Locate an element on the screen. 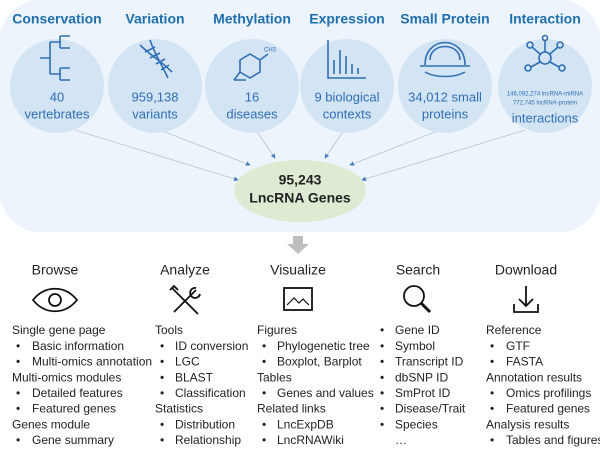 The image size is (600, 463). list-item: Omics profilings is located at coordinates (548, 393).